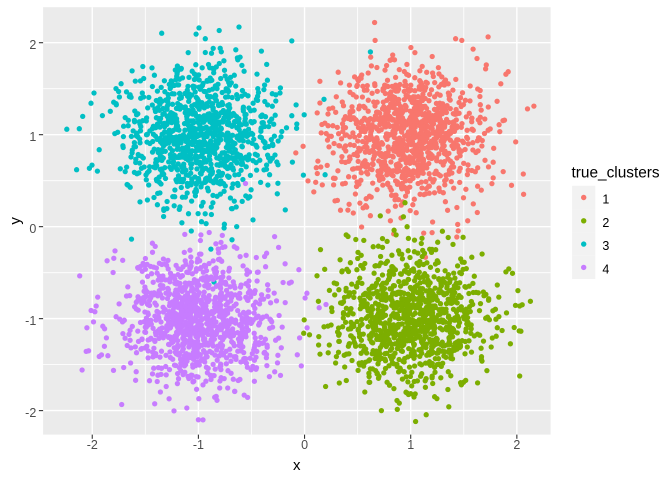 The width and height of the screenshot is (672, 480). Describe the element at coordinates (605, 269) in the screenshot. I see `svg-text: 4` at that location.